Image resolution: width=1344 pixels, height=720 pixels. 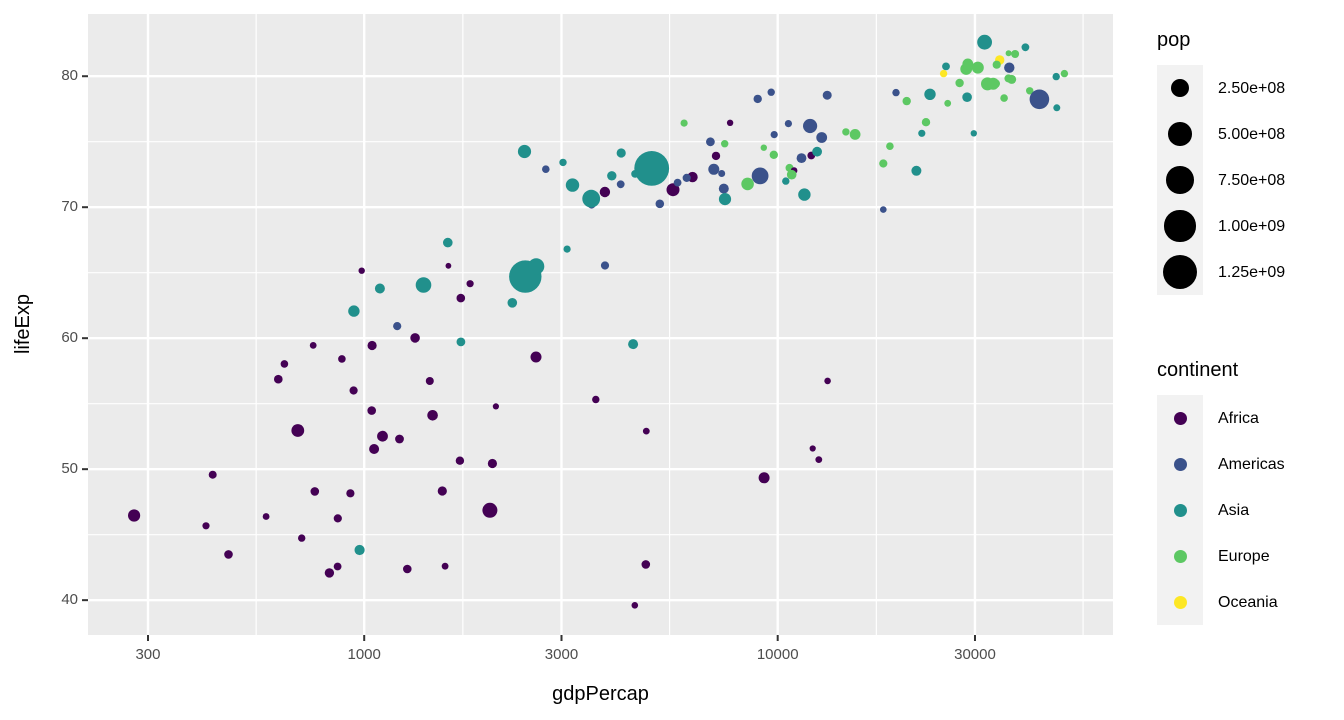 I want to click on y-axis-title: lifeExp, so click(x=23, y=324).